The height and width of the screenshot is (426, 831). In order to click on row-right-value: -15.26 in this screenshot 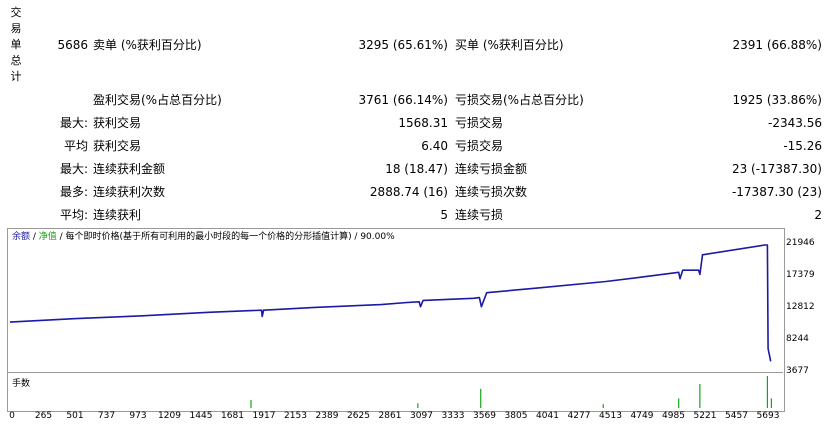, I will do `click(802, 146)`.